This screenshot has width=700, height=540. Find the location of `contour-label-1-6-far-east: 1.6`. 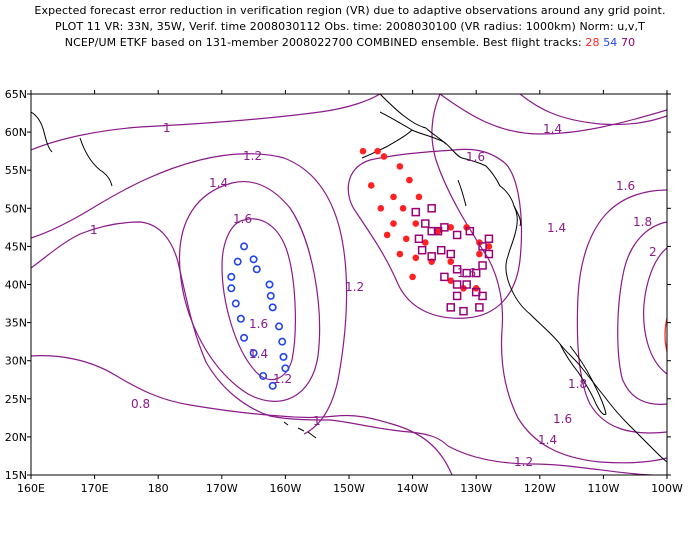

contour-label-1-6-far-east: 1.6 is located at coordinates (625, 186).